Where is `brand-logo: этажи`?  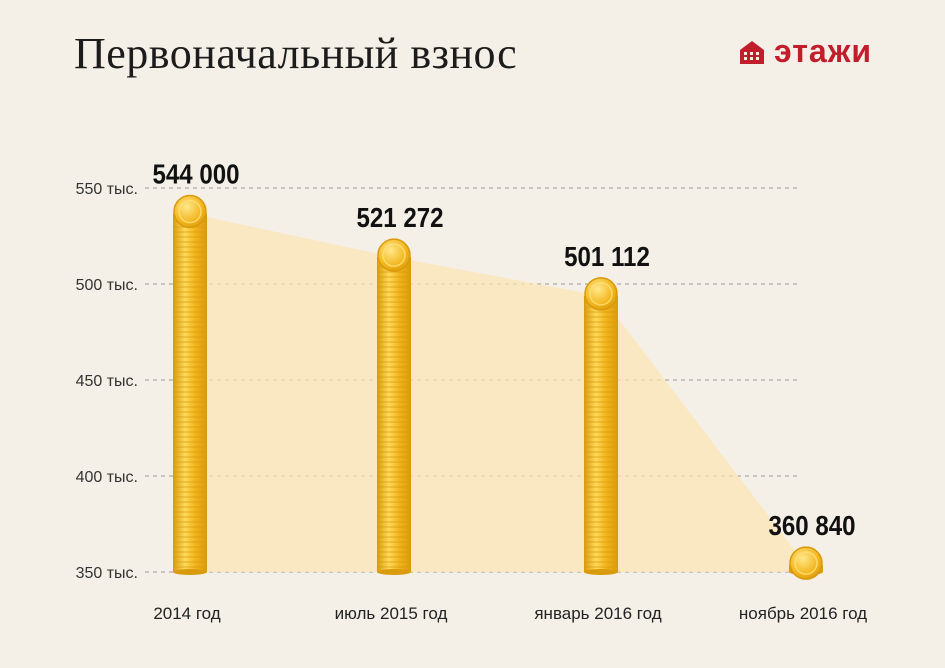
brand-logo: этажи is located at coordinates (805, 51).